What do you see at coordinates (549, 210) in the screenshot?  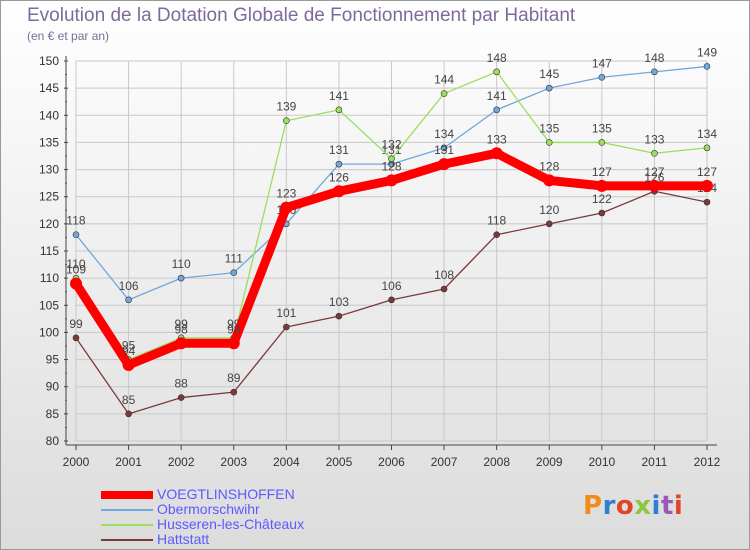 I see `data-label: 120` at bounding box center [549, 210].